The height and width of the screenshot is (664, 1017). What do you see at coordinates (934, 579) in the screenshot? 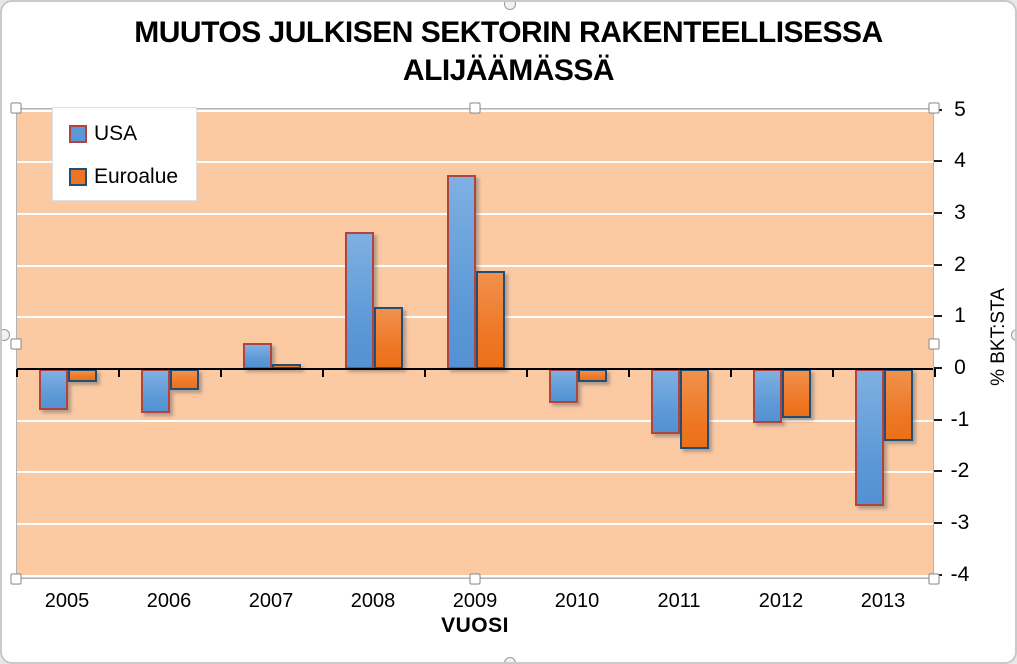
I see `plot-handle-bottom-right` at bounding box center [934, 579].